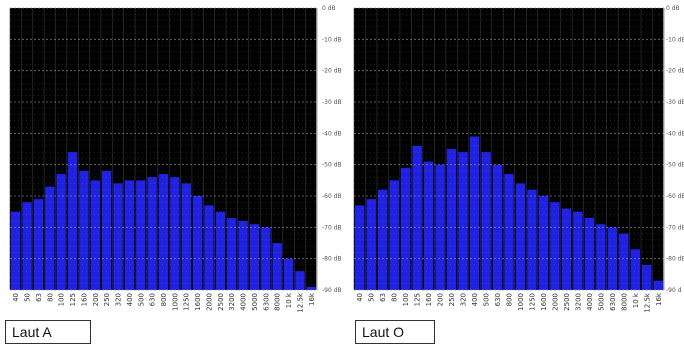 The image size is (684, 345). Describe the element at coordinates (187, 302) in the screenshot. I see `freq-tick-label: 1250` at that location.